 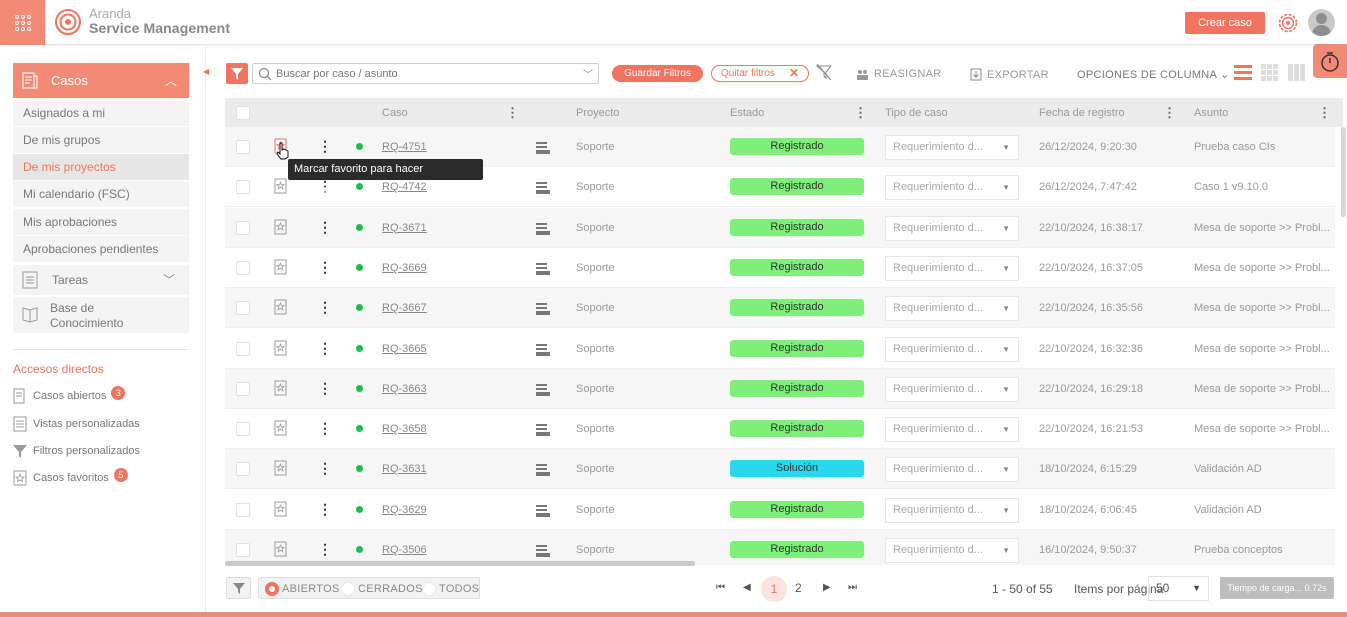 I want to click on user-avatar, so click(x=1321, y=22).